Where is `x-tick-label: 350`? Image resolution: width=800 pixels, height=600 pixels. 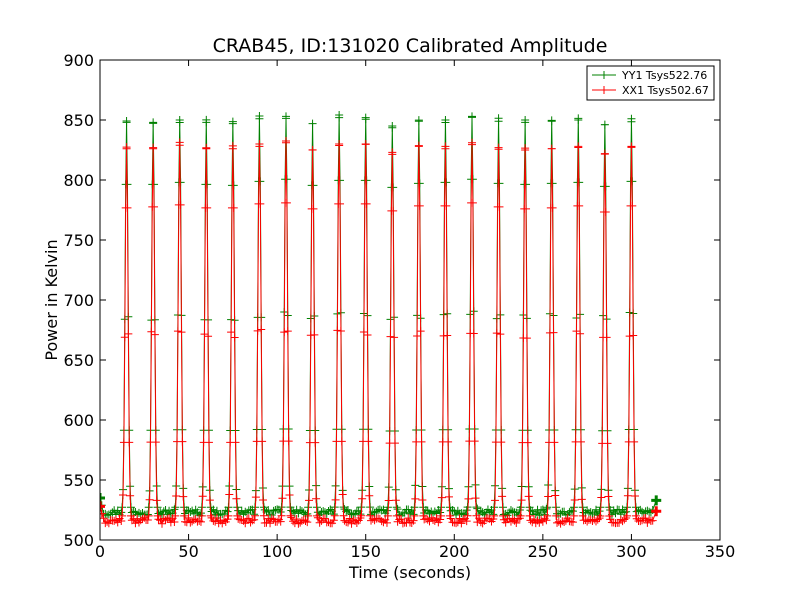 x-tick-label: 350 is located at coordinates (720, 551).